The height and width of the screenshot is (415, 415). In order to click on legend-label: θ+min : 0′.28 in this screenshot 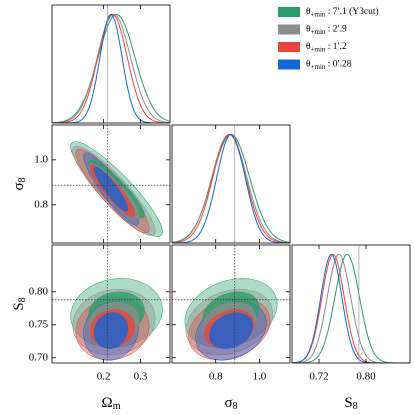, I will do `click(329, 65)`.